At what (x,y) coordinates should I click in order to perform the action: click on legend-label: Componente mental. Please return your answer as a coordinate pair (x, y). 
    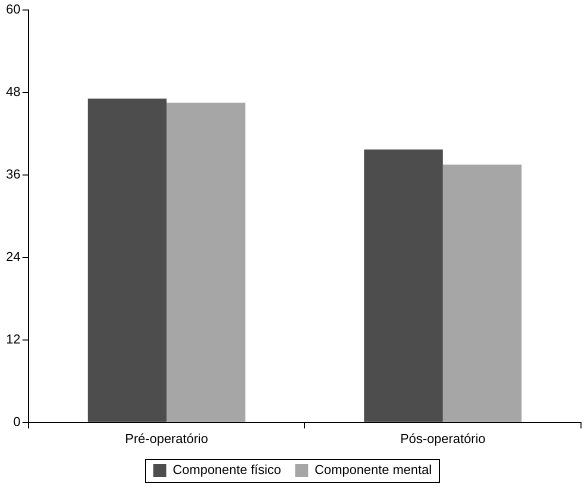
    Looking at the image, I should click on (373, 470).